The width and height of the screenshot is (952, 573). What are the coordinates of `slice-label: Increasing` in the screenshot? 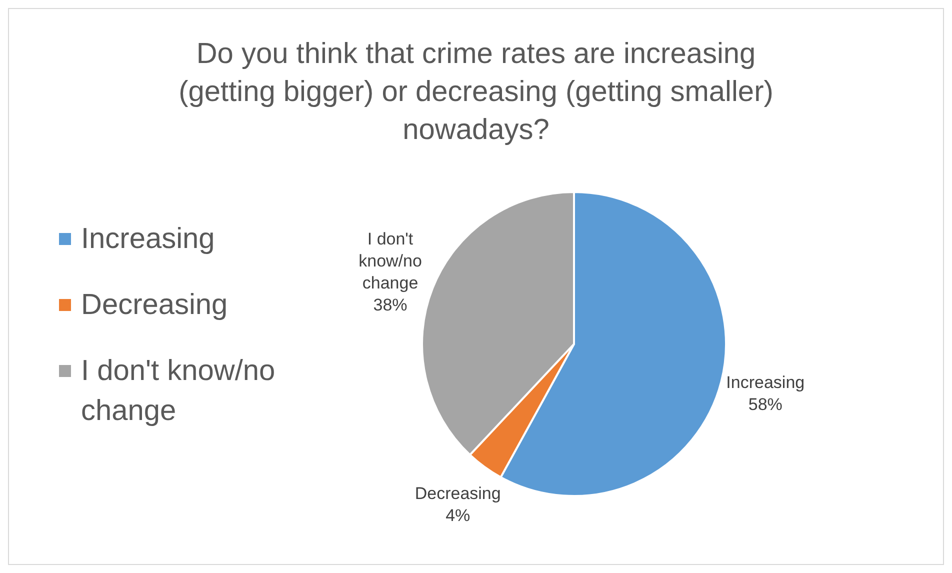 It's located at (765, 382).